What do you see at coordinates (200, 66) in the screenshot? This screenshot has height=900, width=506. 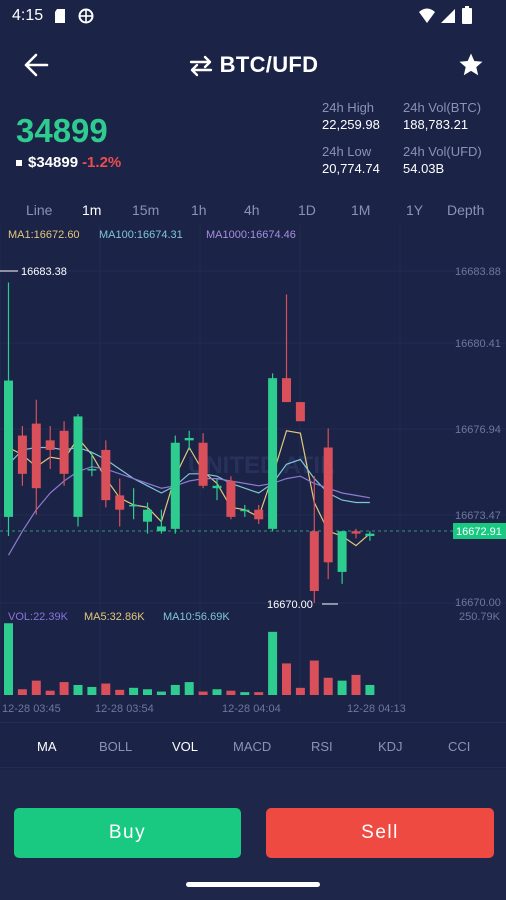 I see `swap-arrows-icon` at bounding box center [200, 66].